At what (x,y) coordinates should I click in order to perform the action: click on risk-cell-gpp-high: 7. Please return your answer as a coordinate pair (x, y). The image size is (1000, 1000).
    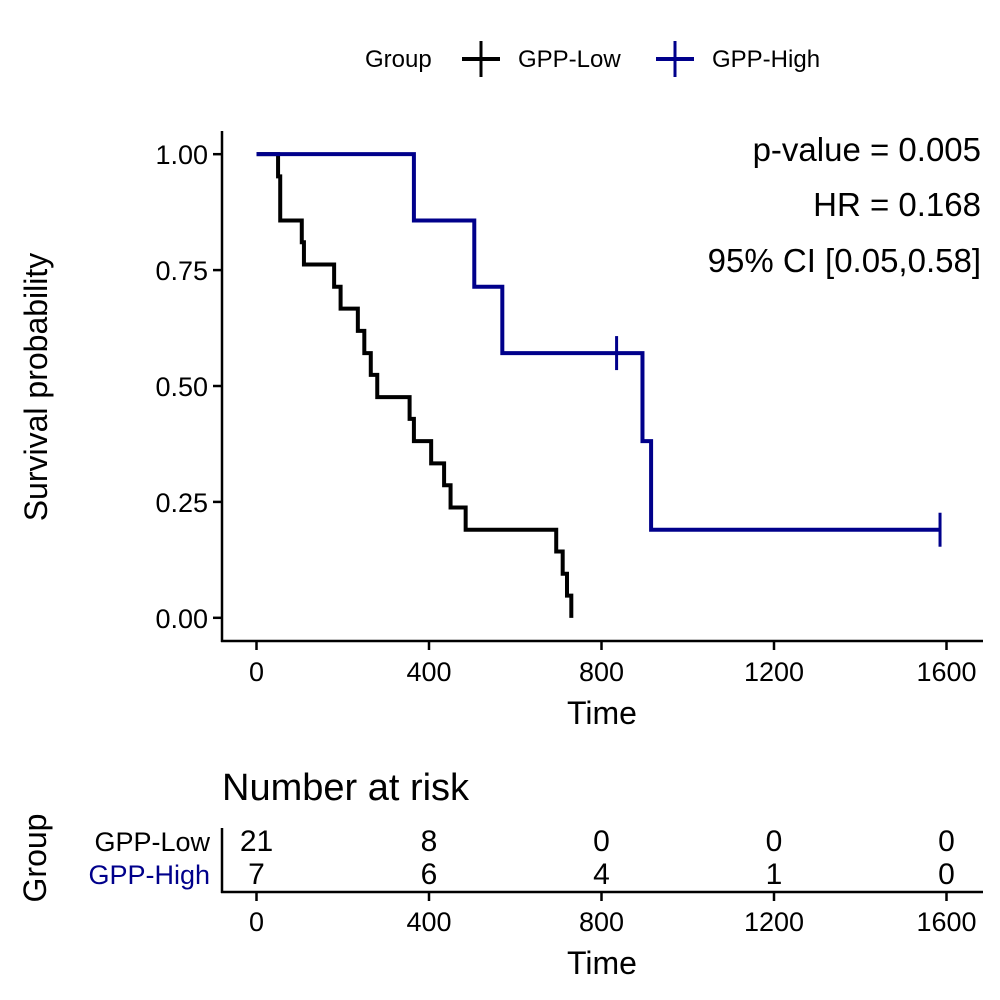
    Looking at the image, I should click on (256, 874).